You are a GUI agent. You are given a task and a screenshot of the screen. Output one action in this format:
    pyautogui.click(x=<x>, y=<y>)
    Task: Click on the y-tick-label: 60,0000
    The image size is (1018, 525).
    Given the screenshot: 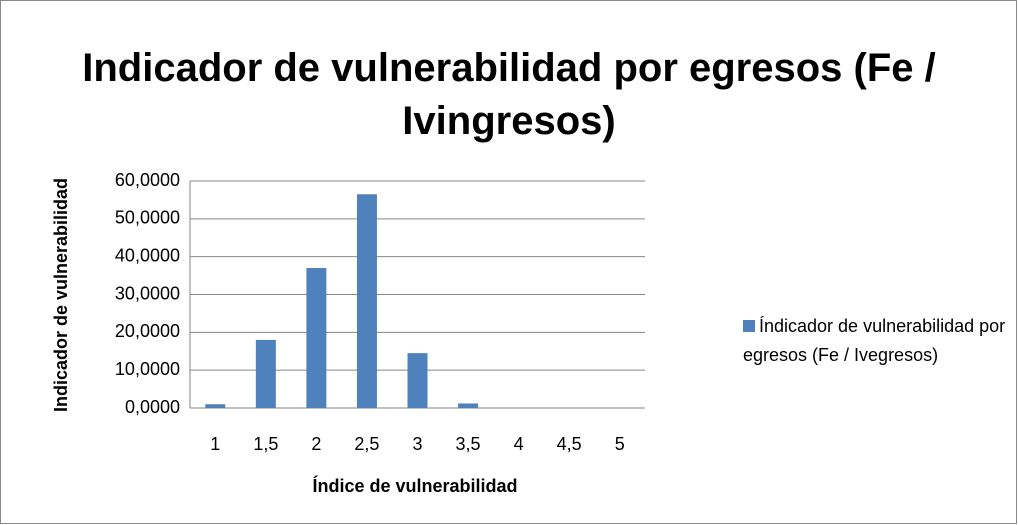 What is the action you would take?
    pyautogui.click(x=147, y=180)
    